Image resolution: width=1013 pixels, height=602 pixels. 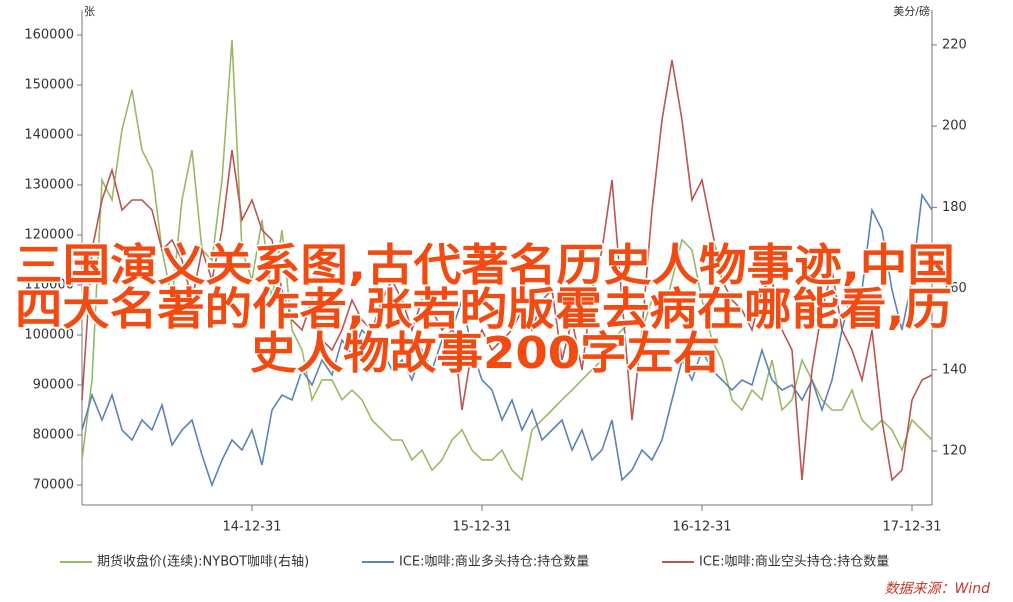 I want to click on y-tick-label: 150000, so click(x=49, y=85).